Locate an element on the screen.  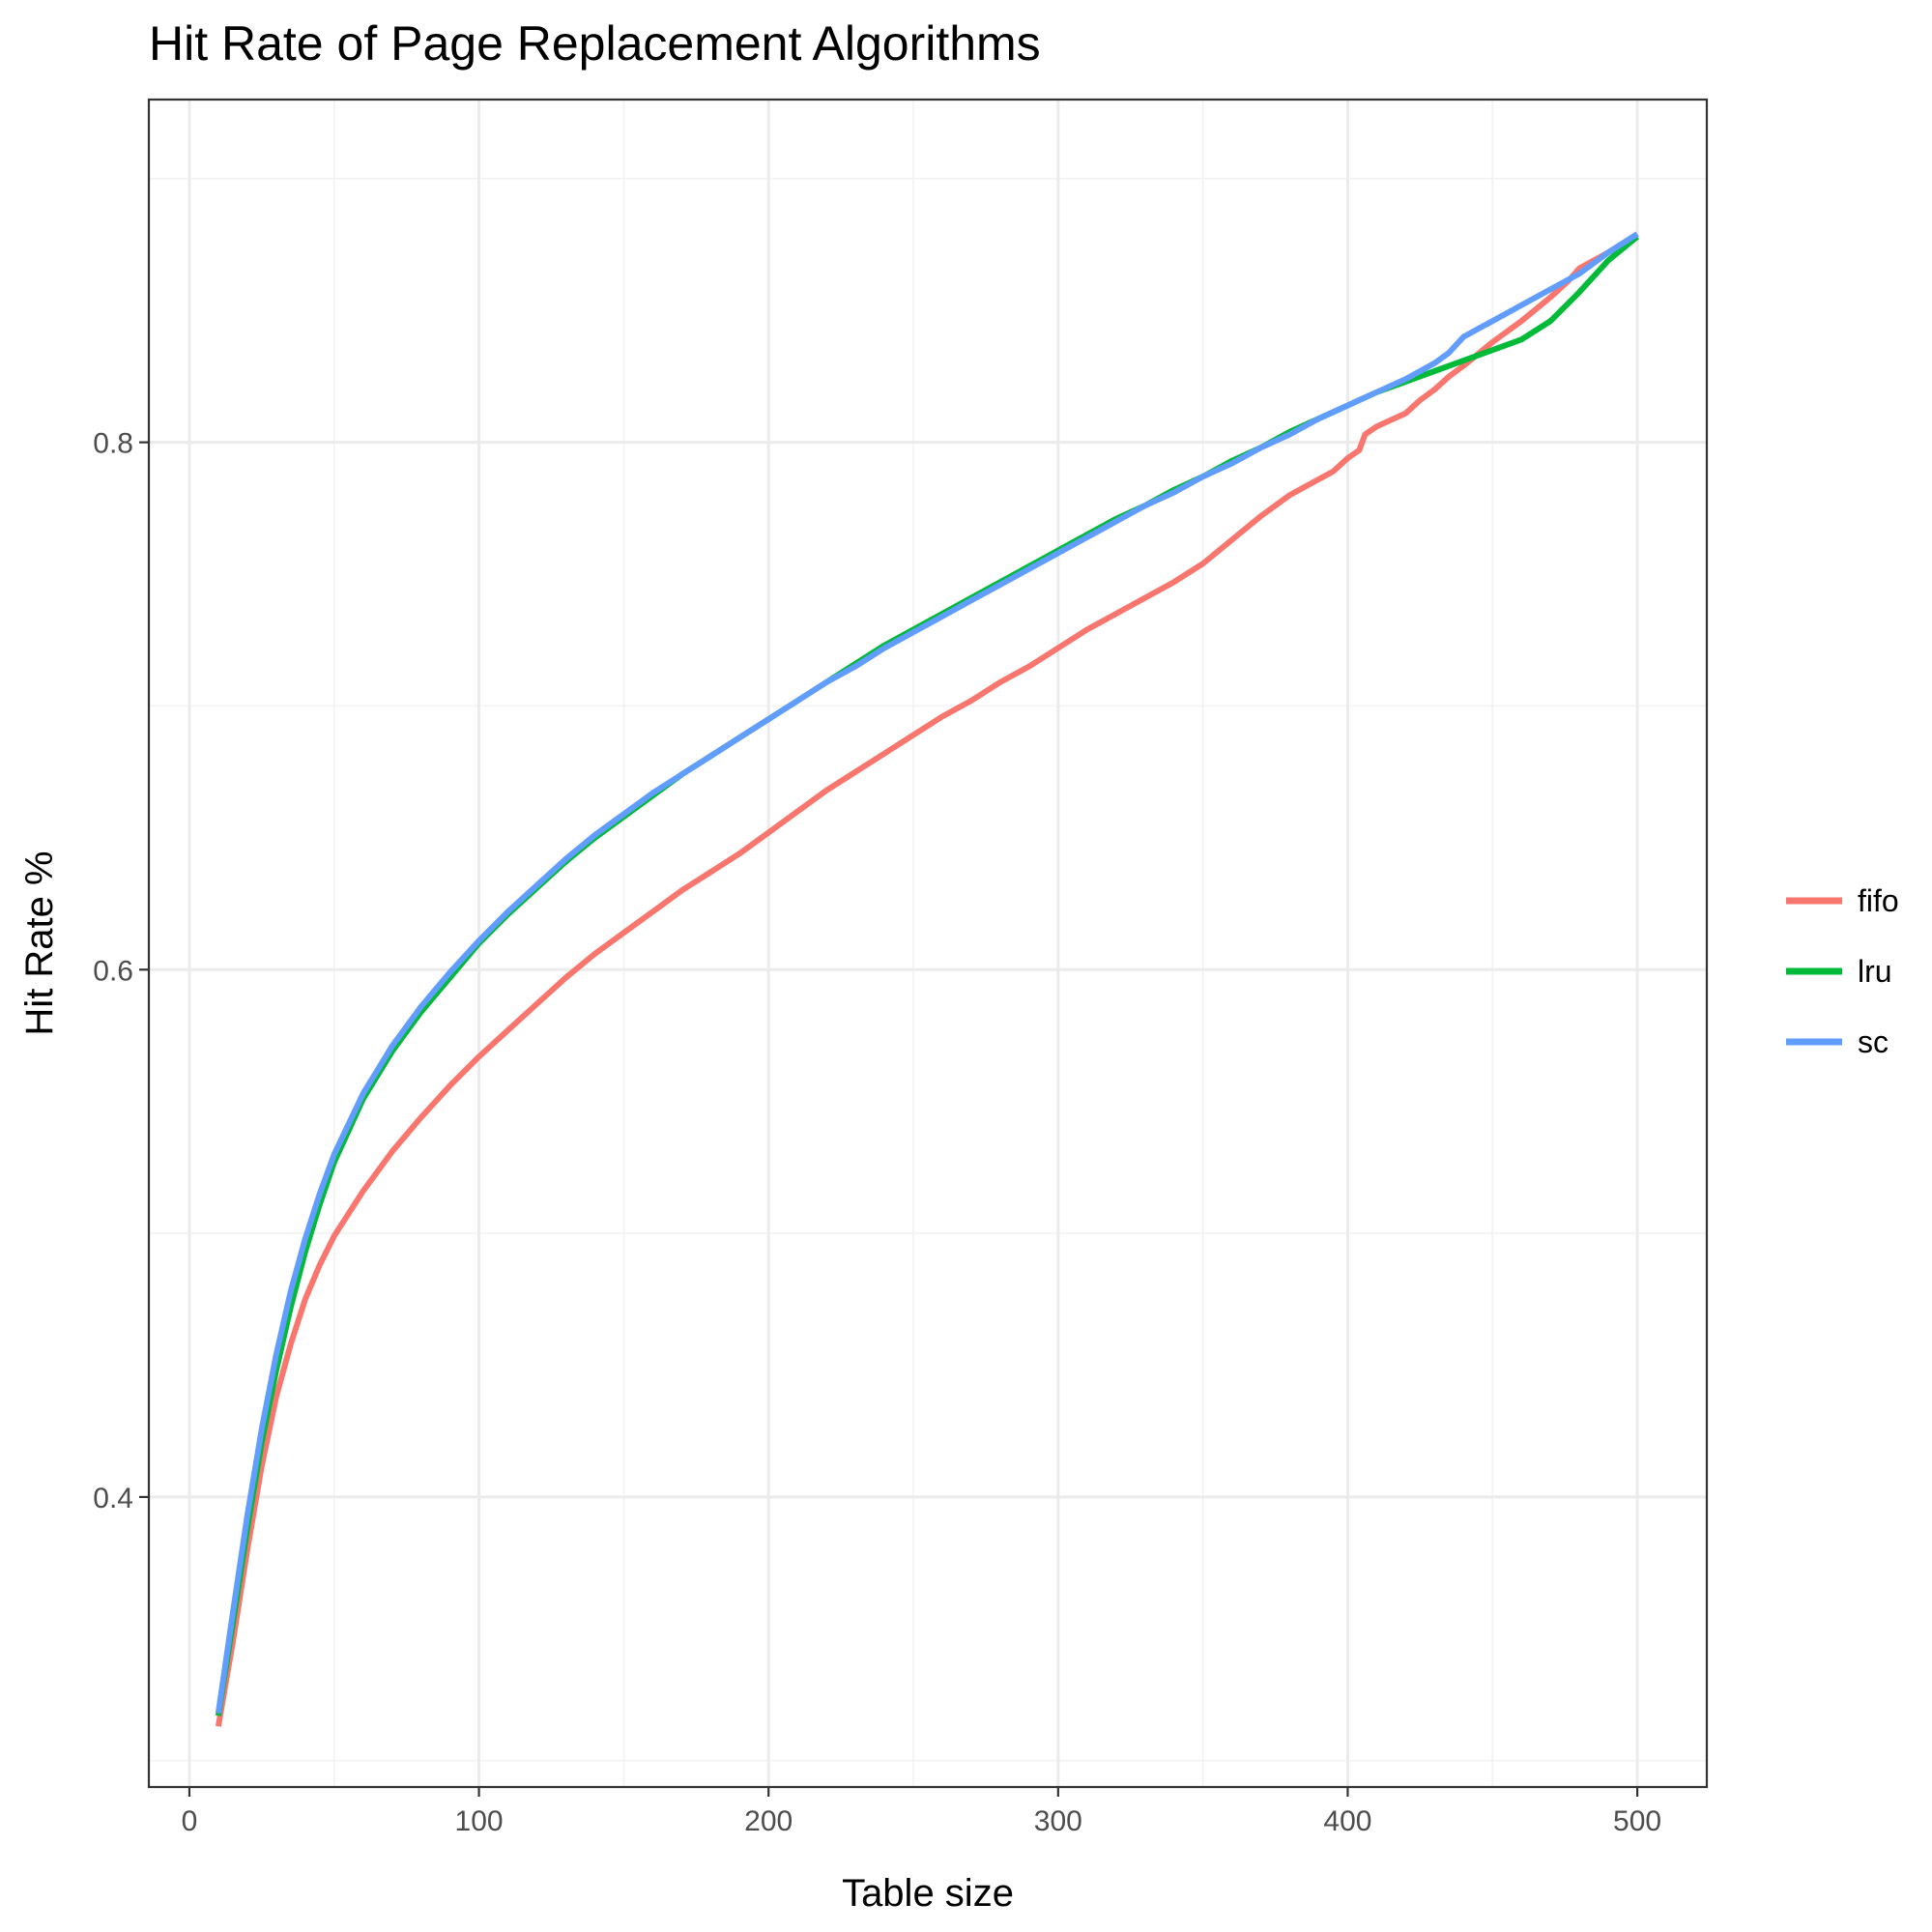
y-tick-label: 0.6 is located at coordinates (113, 971).